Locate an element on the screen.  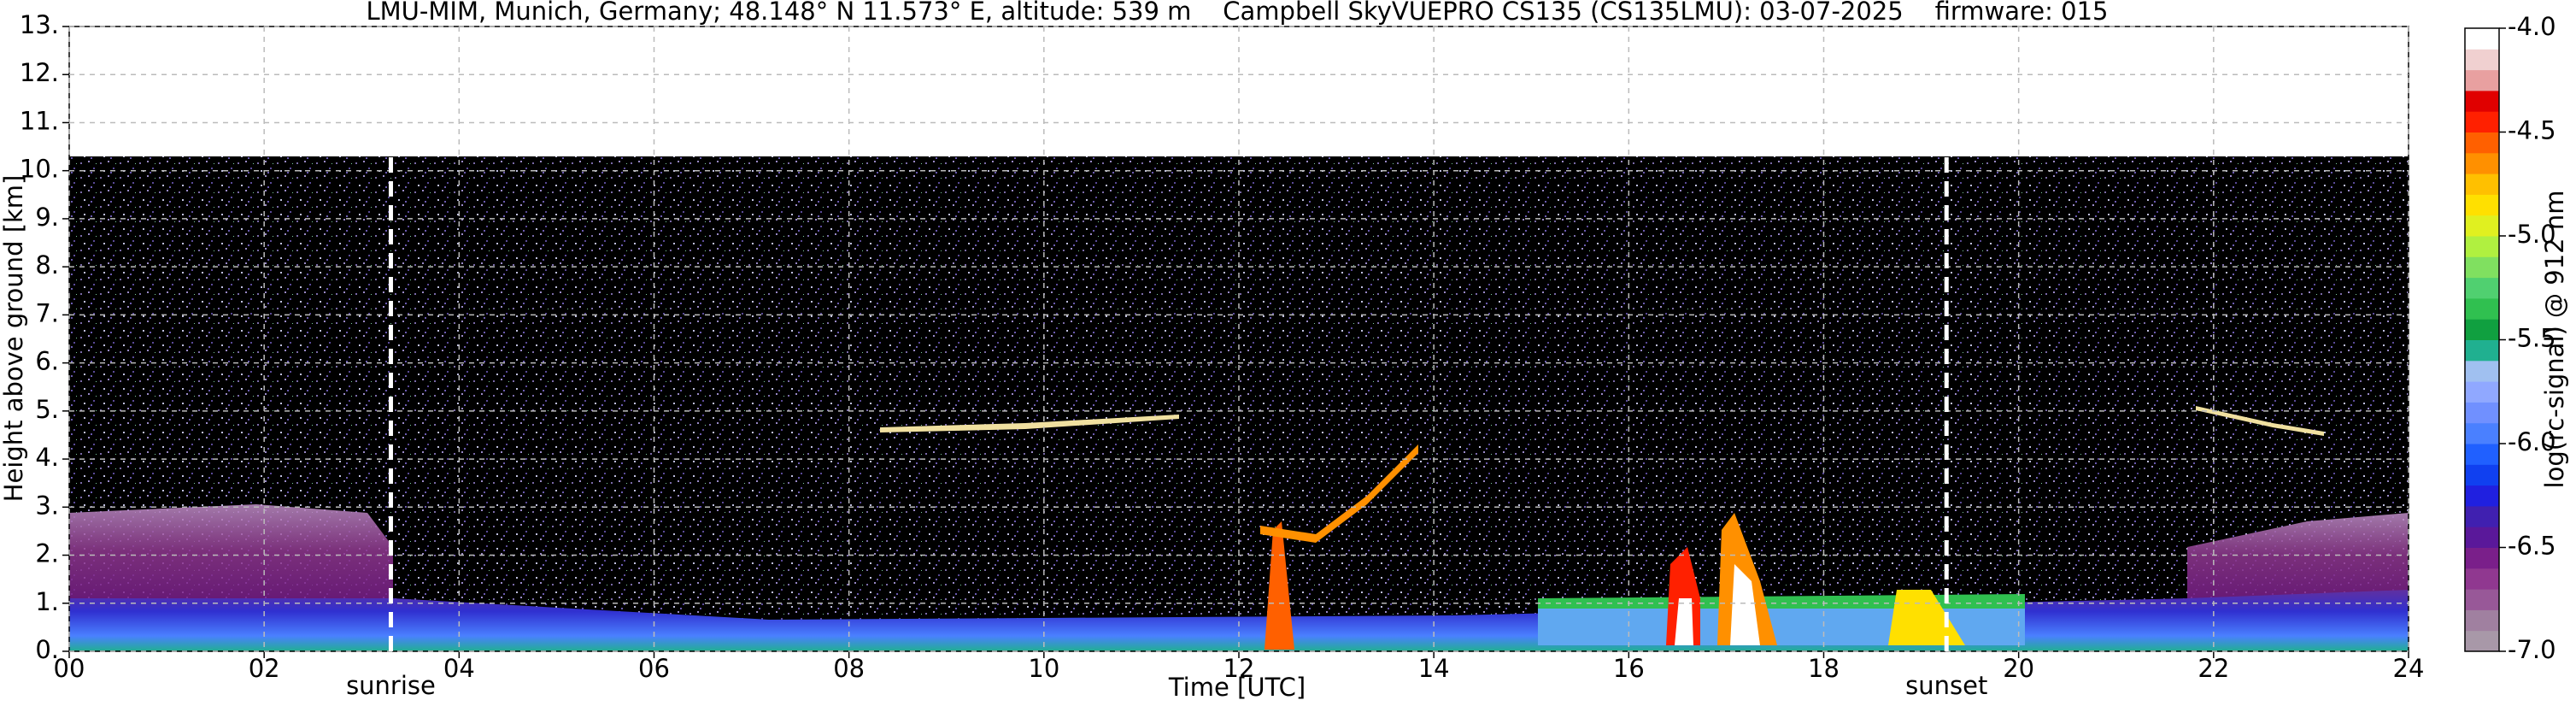
x-tick-label: 24 is located at coordinates (2409, 668).